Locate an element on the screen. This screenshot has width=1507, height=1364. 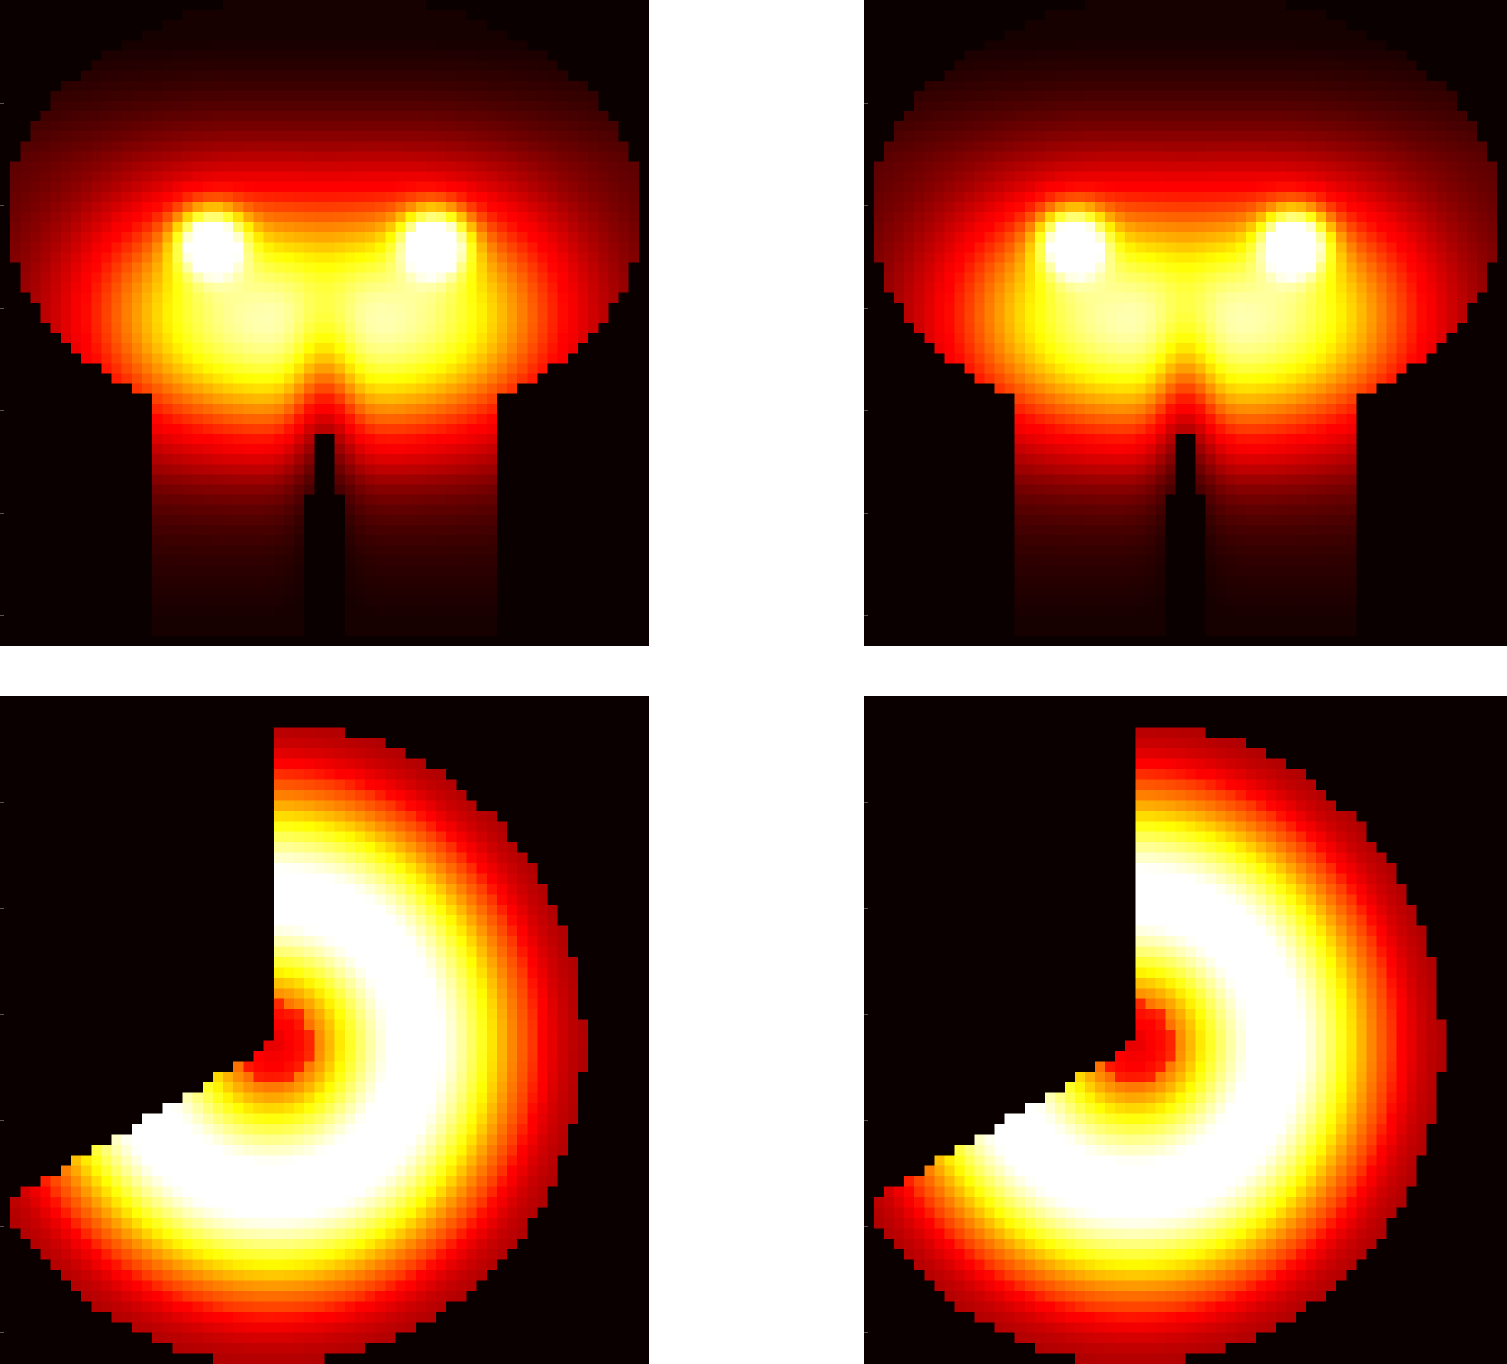
y-axis-ticks-bottom-right is located at coordinates (866, 1030).